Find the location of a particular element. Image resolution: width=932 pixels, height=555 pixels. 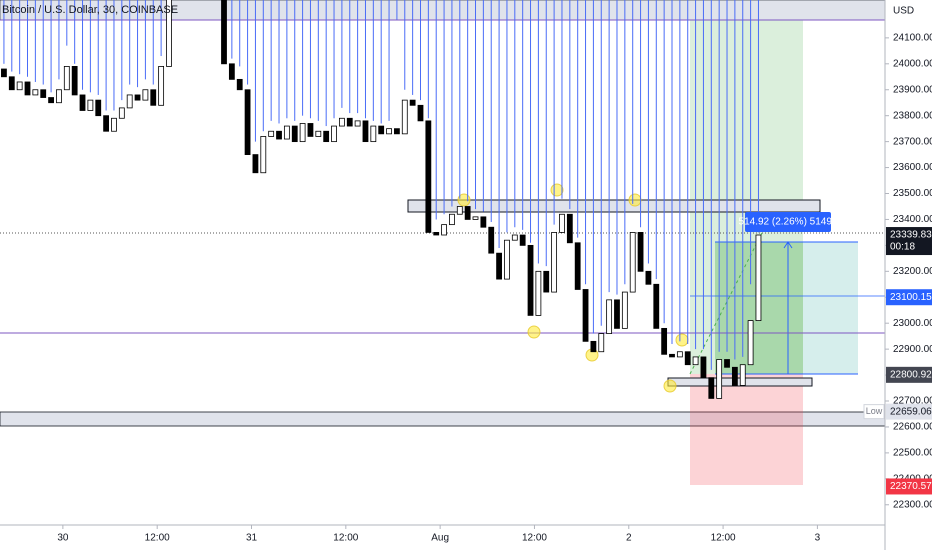

measure-tooltip is located at coordinates (788, 222).